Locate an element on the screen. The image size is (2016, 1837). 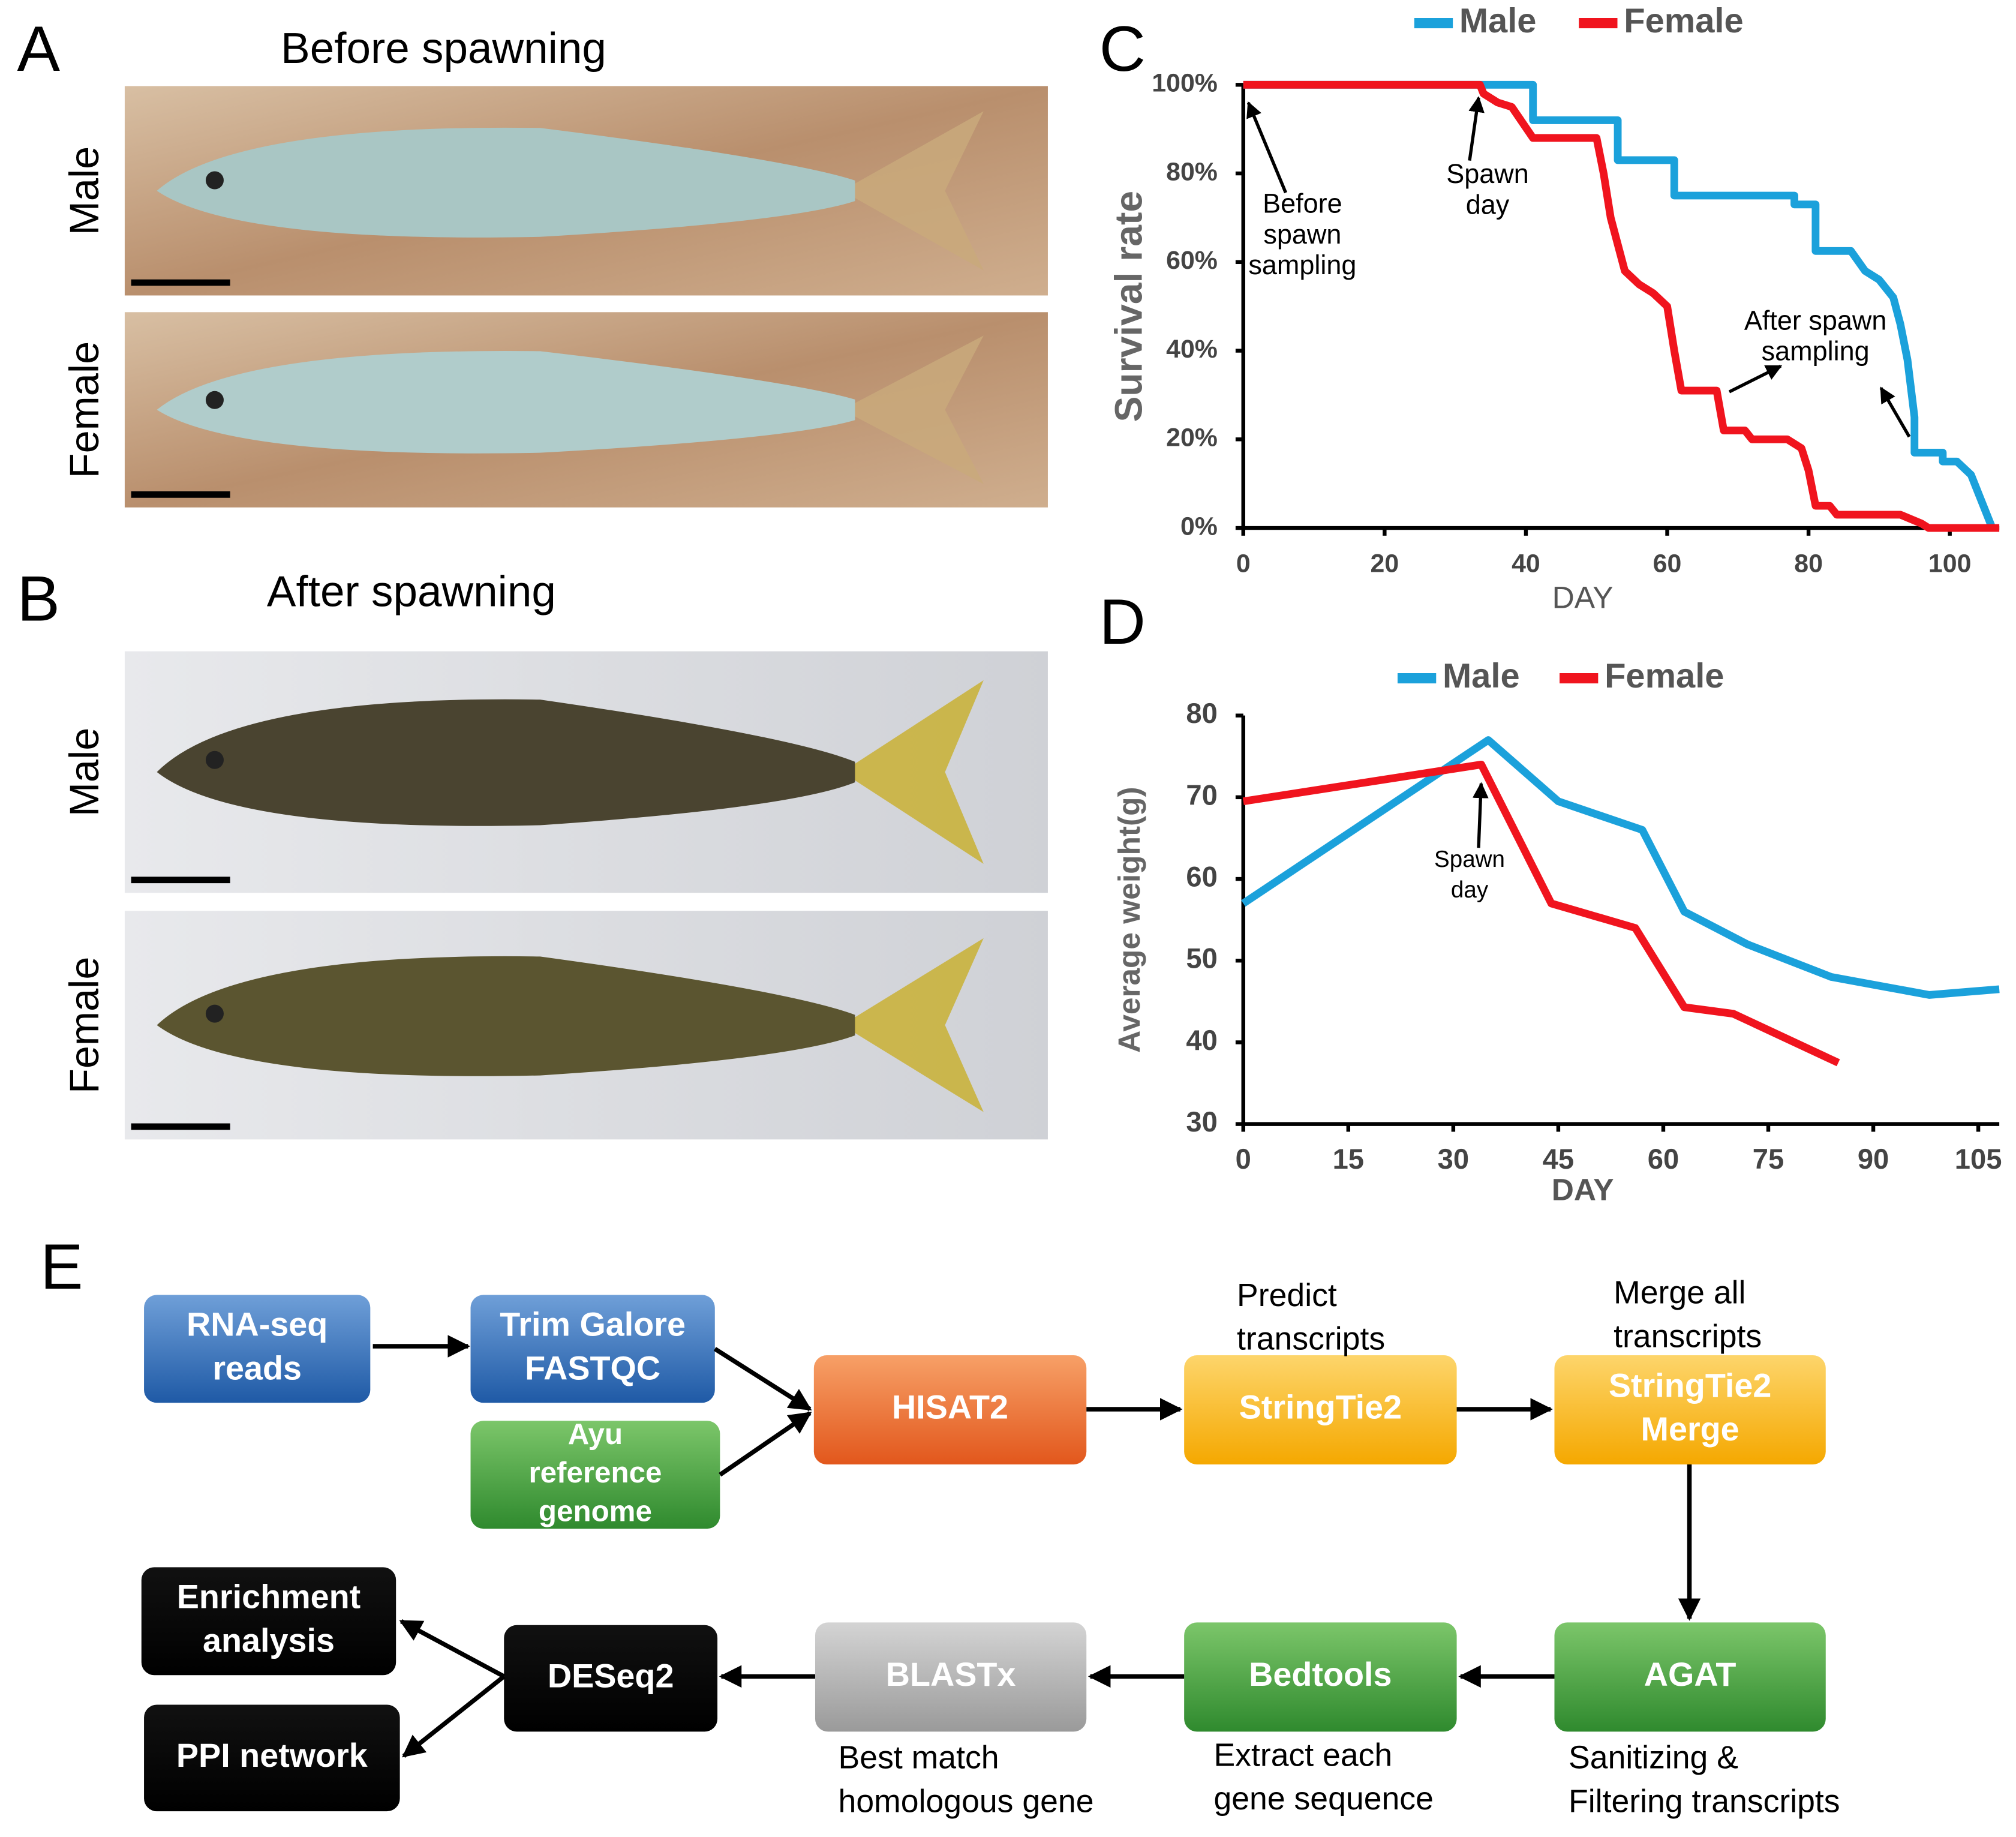
y-tick-label: 50 is located at coordinates (1201, 958).